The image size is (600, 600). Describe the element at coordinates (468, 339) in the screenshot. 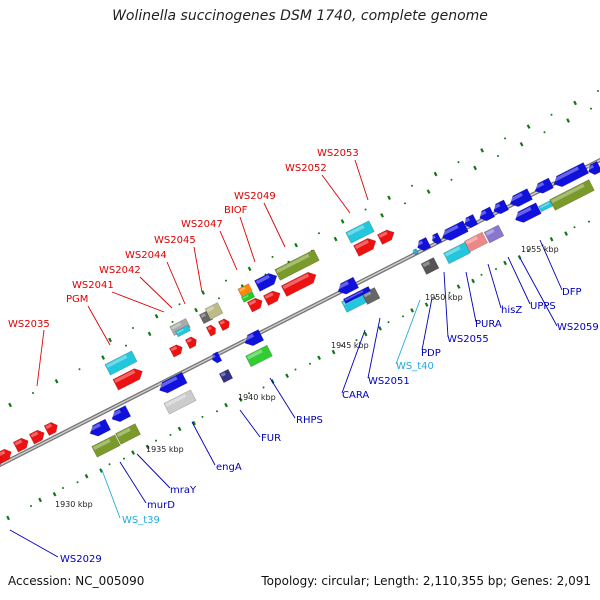

I see `gene-label-ws2055: WS2055` at that location.